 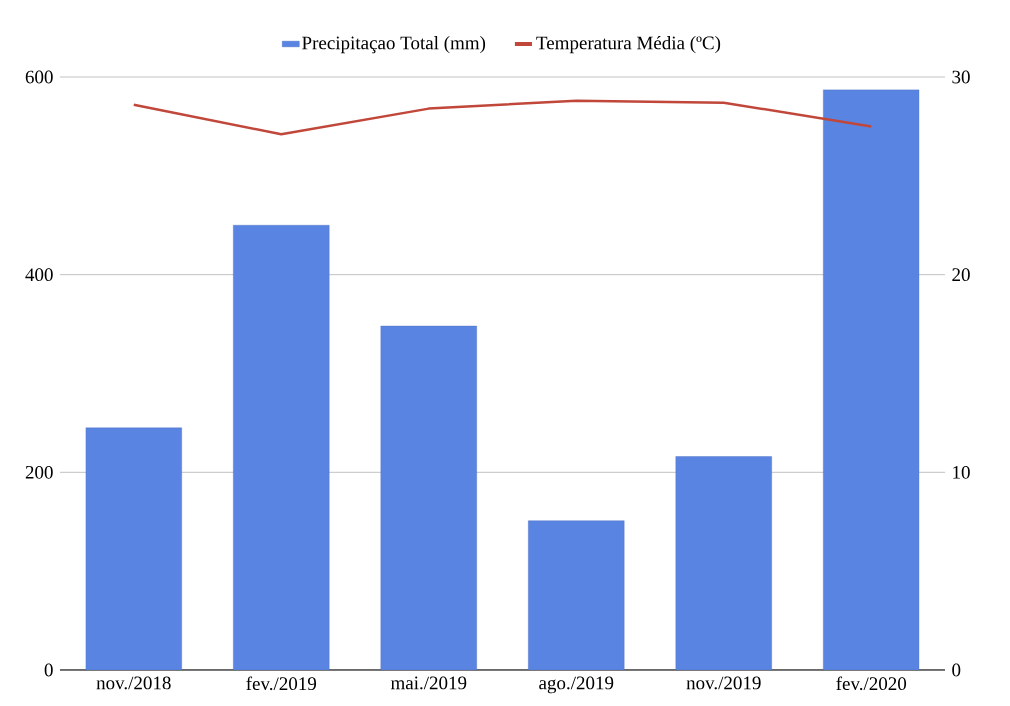 I want to click on legend-label: Precipitaçao Total (mm), so click(x=394, y=45).